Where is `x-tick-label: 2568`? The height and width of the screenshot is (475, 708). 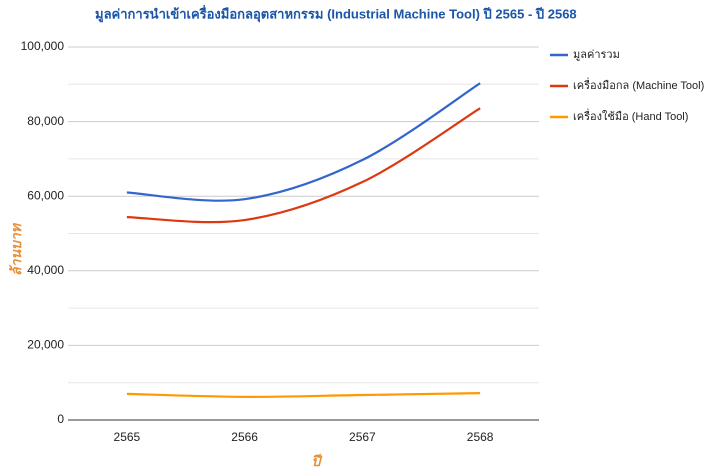 x-tick-label: 2568 is located at coordinates (480, 437).